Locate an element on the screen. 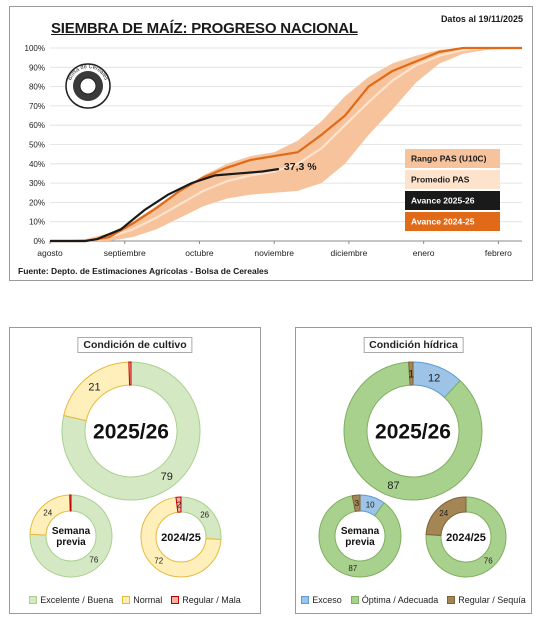 Image resolution: width=540 pixels, height=621 pixels. cc-prev-center-label: Semana is located at coordinates (71, 531).